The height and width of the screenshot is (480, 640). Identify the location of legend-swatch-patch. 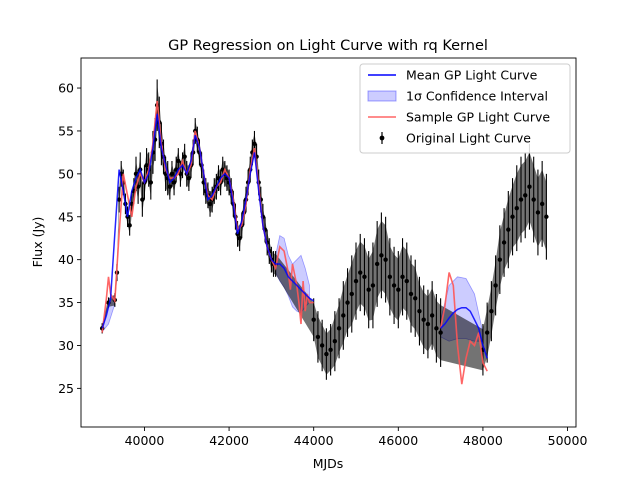
(382, 96).